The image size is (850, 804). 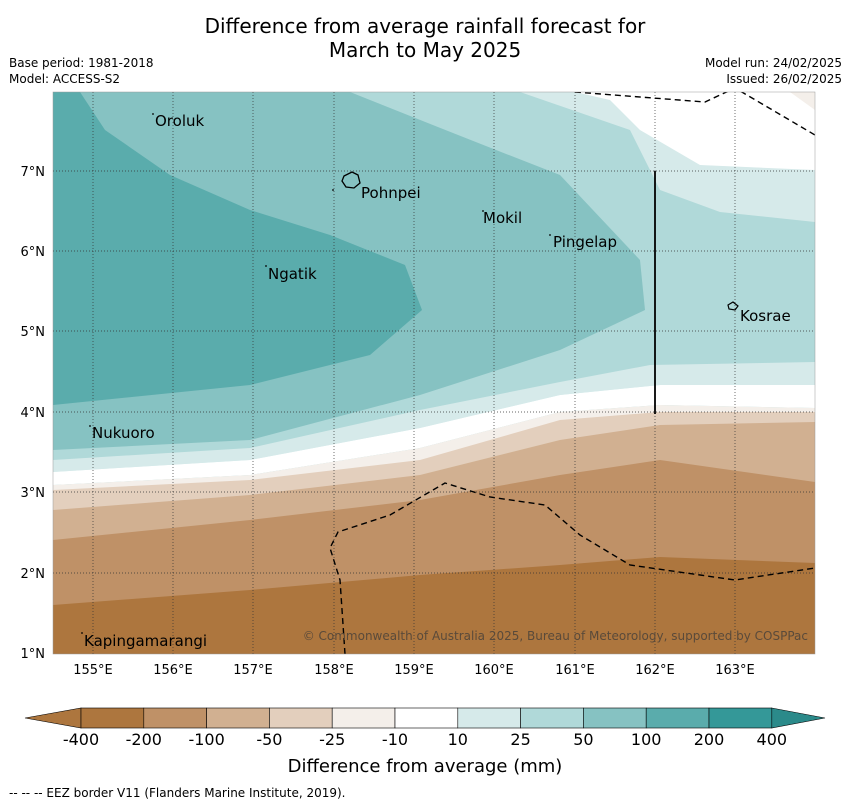 What do you see at coordinates (784, 79) in the screenshot?
I see `issued-date: Issued: 26/02/2025` at bounding box center [784, 79].